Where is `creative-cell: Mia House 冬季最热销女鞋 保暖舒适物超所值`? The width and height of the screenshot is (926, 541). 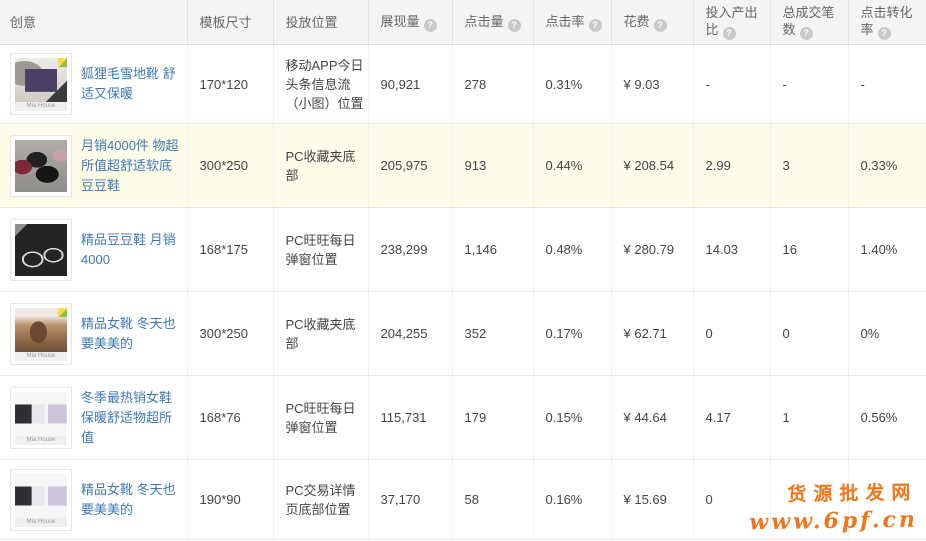
creative-cell: Mia House 冬季最热销女鞋 保暖舒适物超所值 is located at coordinates (94, 417).